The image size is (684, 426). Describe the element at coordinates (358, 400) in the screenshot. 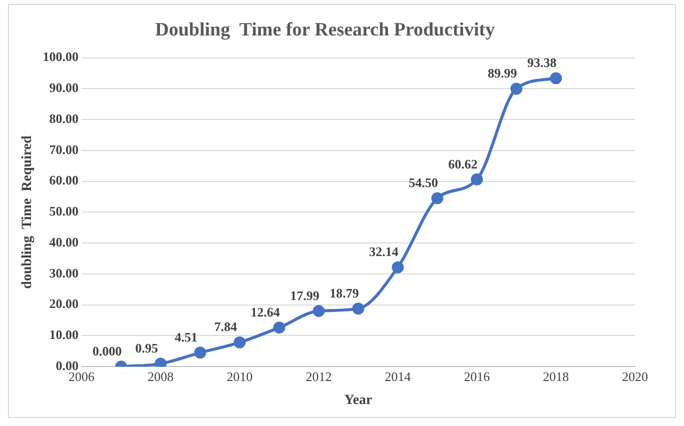

I see `x-axis-title: Year` at that location.